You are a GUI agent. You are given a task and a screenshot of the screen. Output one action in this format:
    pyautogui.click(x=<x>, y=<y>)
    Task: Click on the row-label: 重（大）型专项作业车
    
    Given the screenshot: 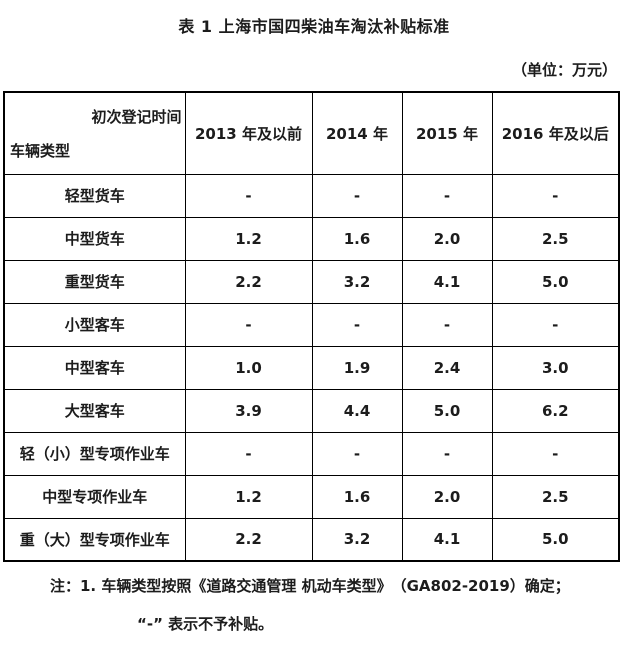 What is the action you would take?
    pyautogui.click(x=94, y=539)
    